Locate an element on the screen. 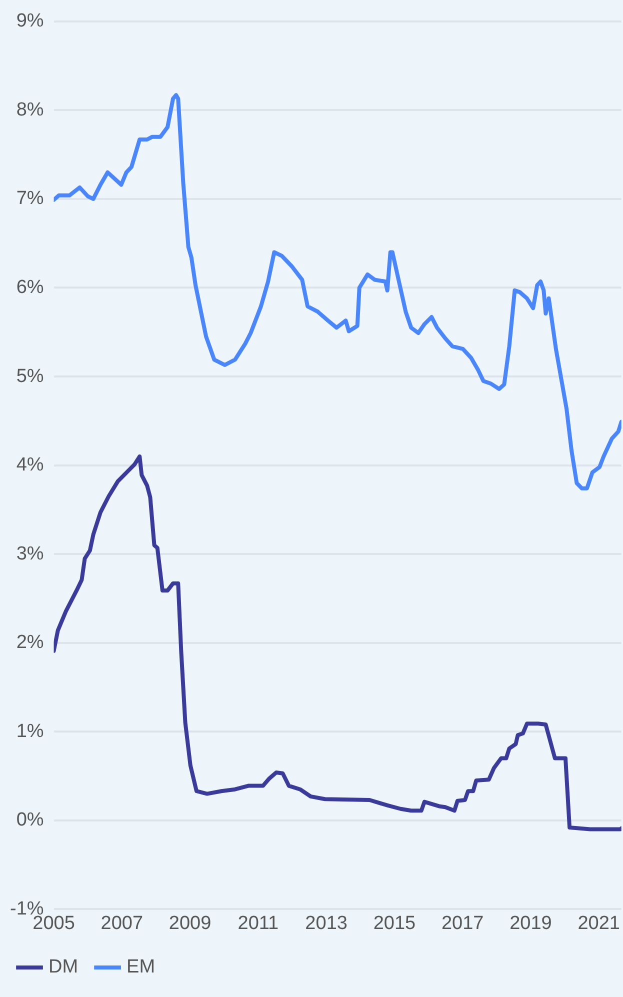 The height and width of the screenshot is (997, 623). y-tick-label: 2% is located at coordinates (30, 643).